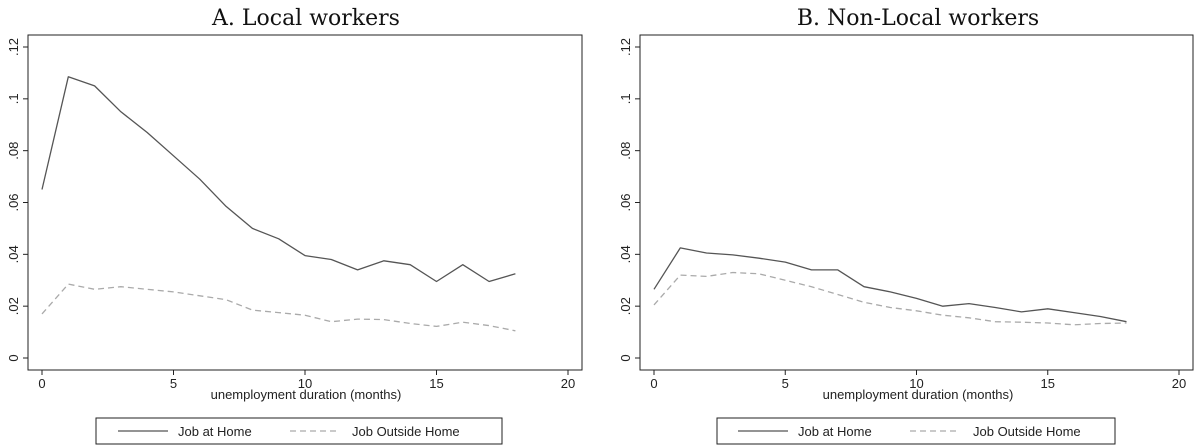 Image resolution: width=1199 pixels, height=448 pixels. I want to click on panel-title: A. Local workers, so click(305, 18).